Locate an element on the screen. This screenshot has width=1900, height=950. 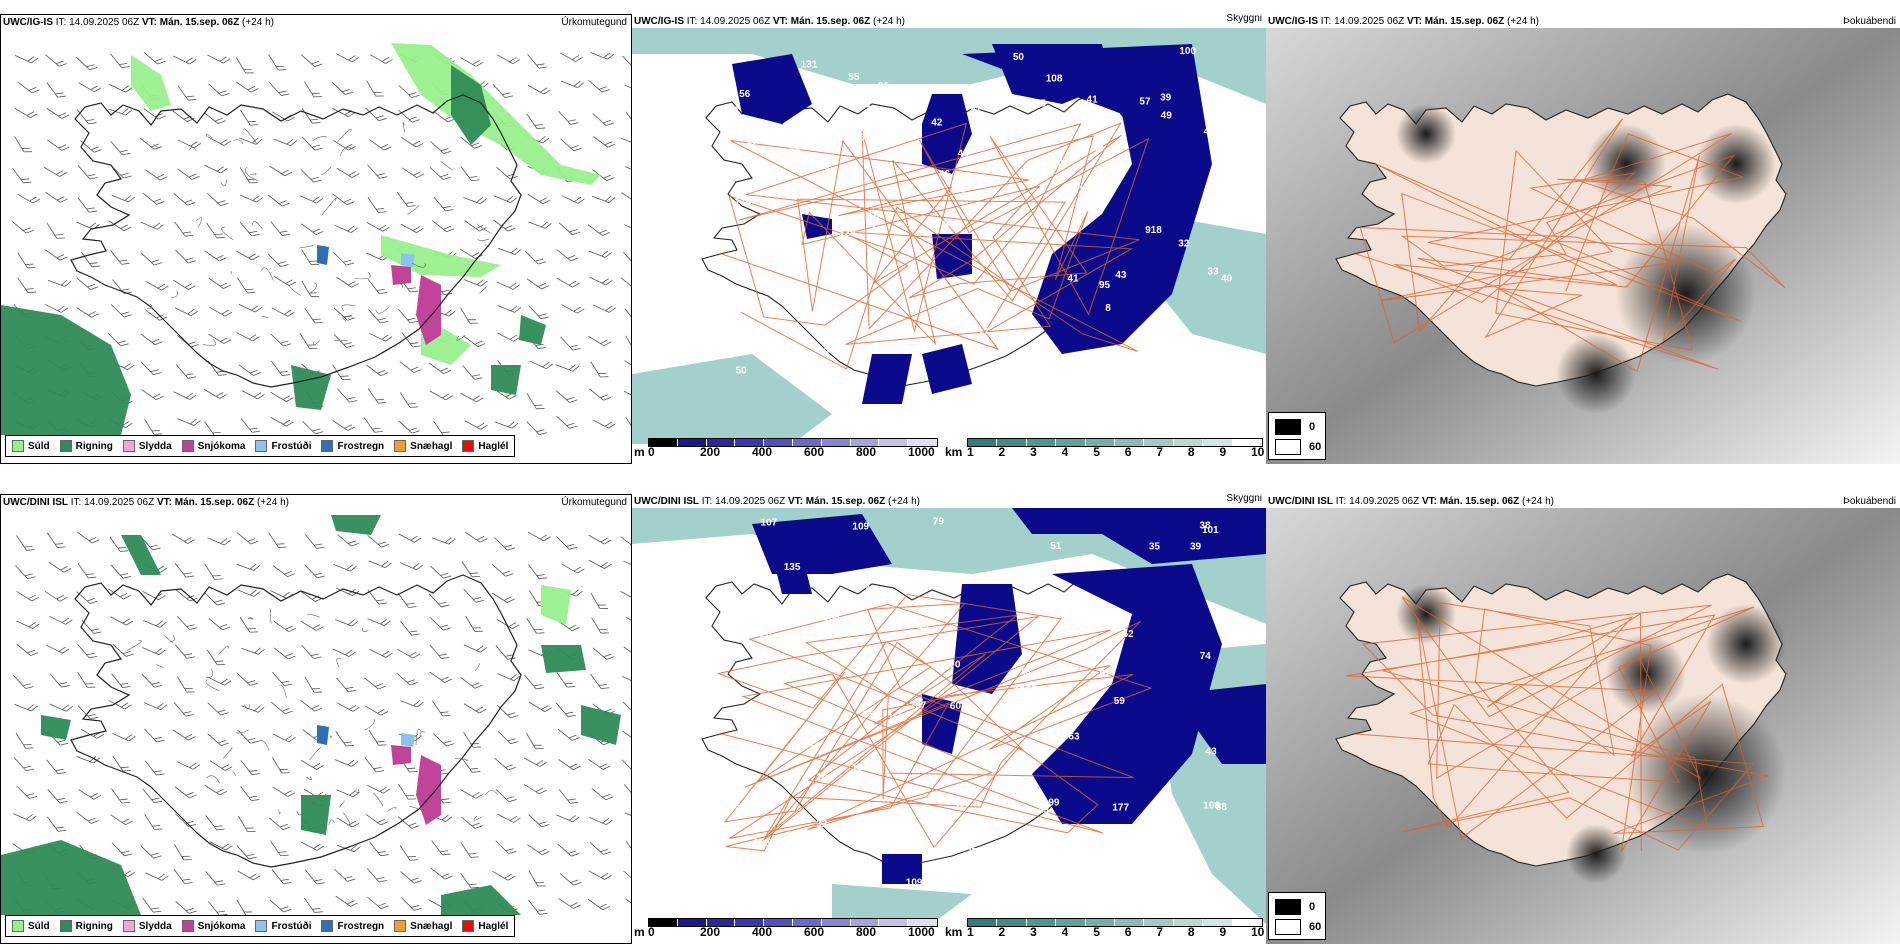
ceiling-value-label: 49 is located at coordinates (1167, 116).